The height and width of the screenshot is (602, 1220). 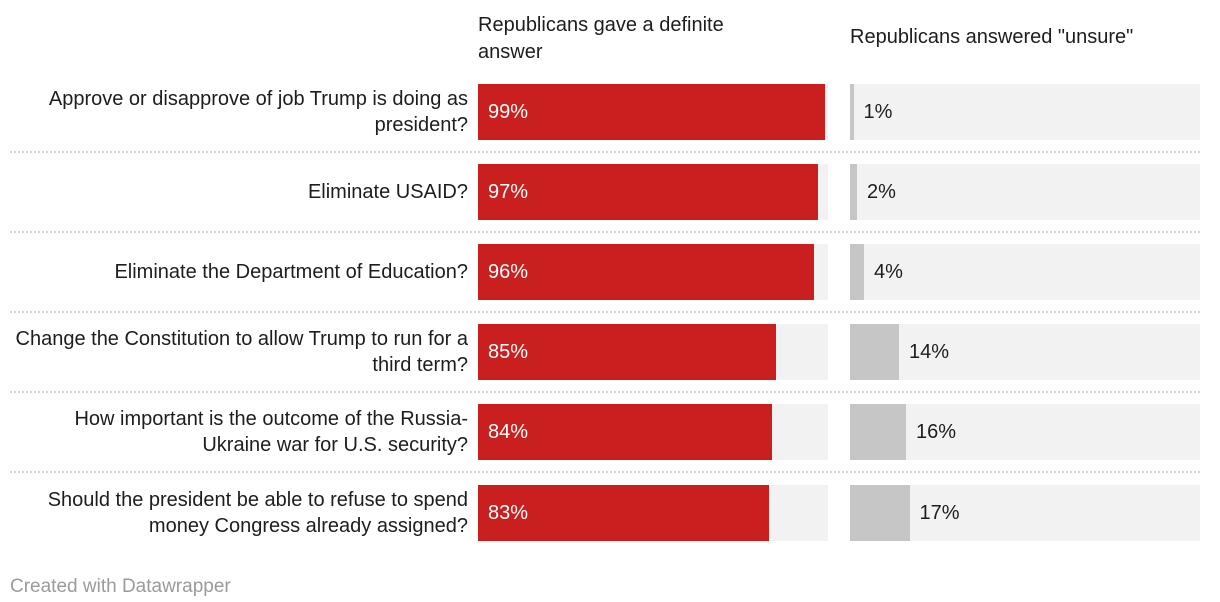 I want to click on unsure-track: 17%, so click(x=1025, y=513).